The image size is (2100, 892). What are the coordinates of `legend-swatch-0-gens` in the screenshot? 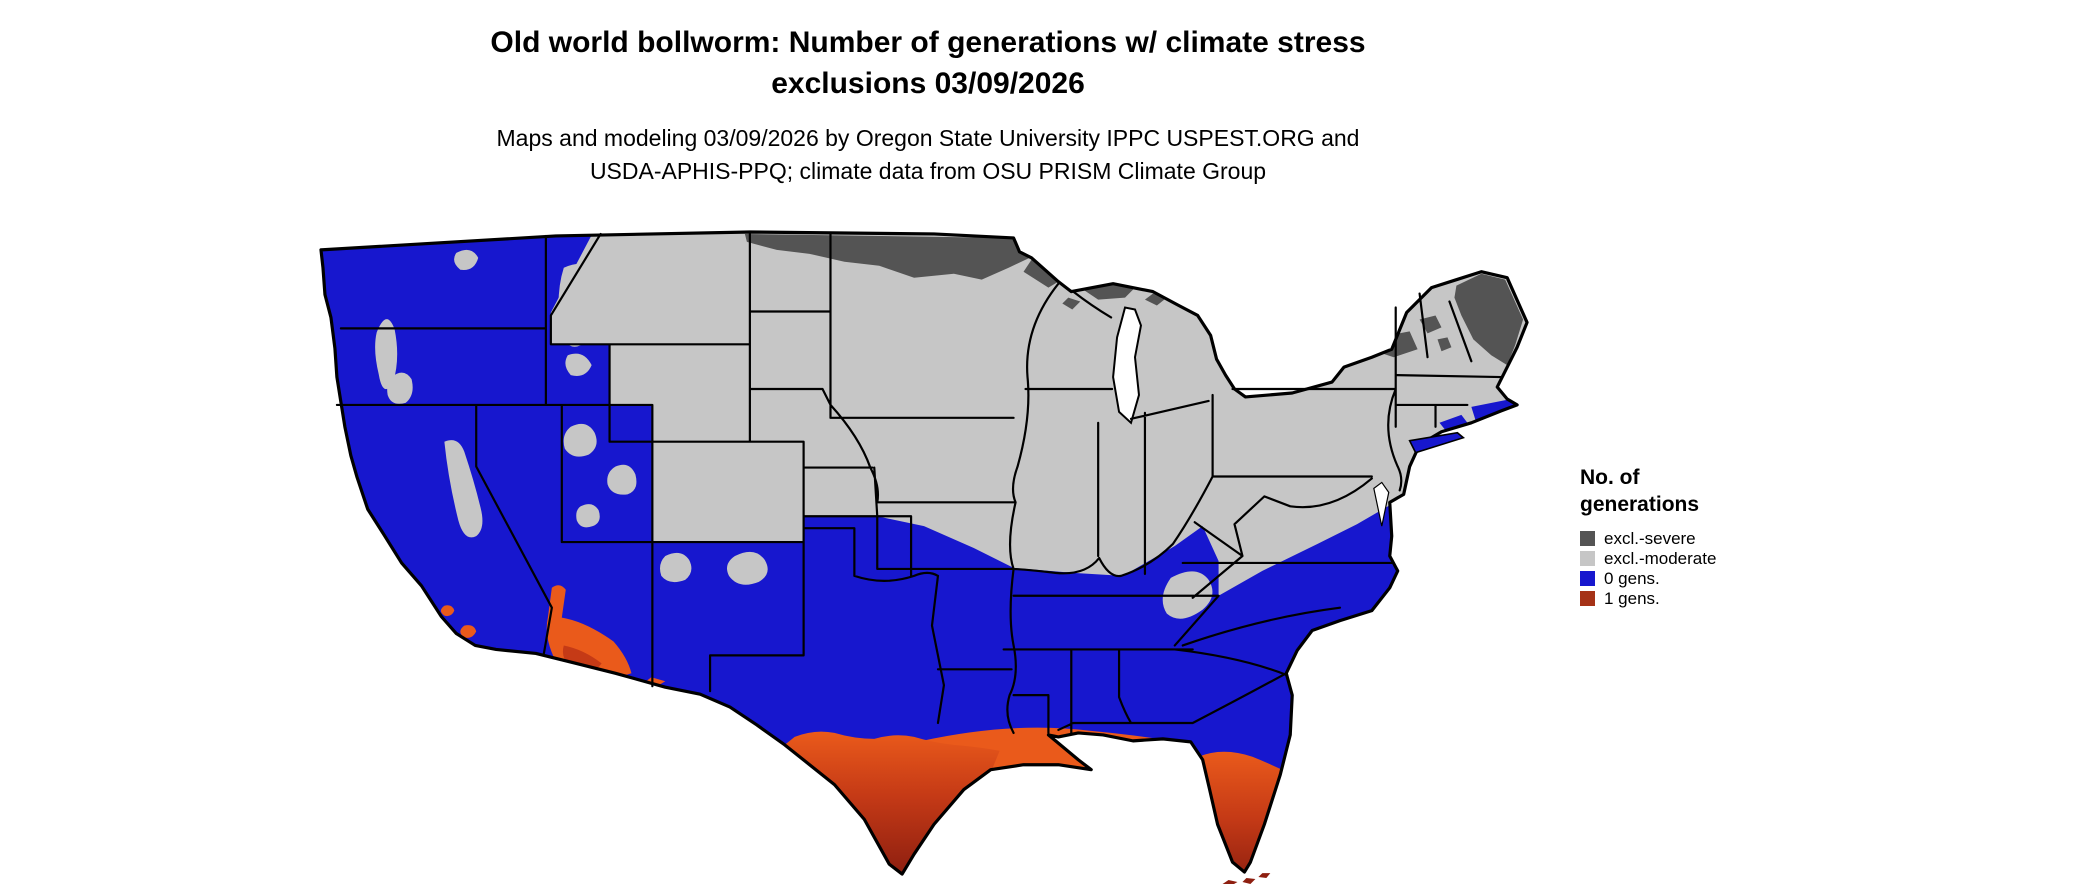 It's located at (1587, 579).